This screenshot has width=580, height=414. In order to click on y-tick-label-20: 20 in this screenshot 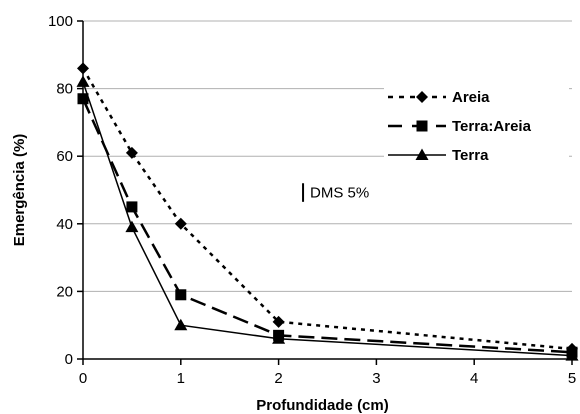, I will do `click(64, 291)`.